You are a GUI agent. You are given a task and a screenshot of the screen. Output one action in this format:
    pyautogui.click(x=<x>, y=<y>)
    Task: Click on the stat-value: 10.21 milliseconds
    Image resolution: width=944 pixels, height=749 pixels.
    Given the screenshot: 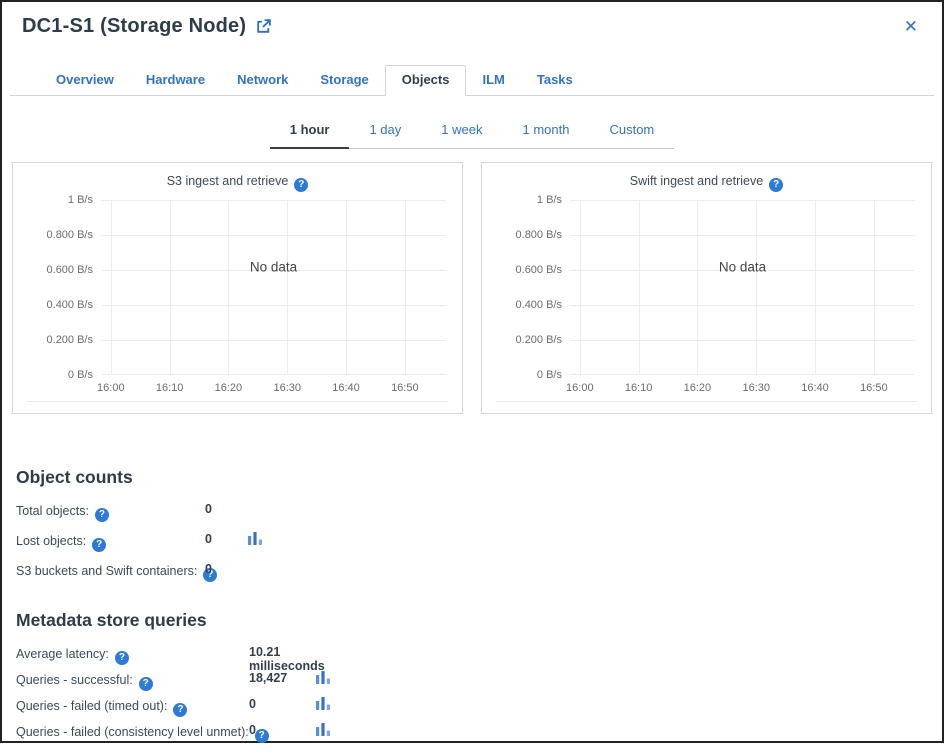 What is the action you would take?
    pyautogui.click(x=287, y=659)
    